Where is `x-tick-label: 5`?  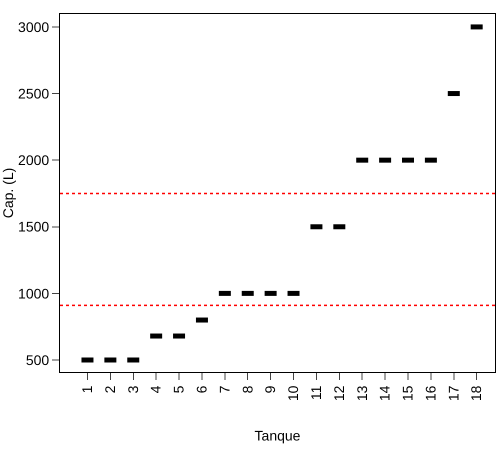
x-tick-label: 5 is located at coordinates (178, 389).